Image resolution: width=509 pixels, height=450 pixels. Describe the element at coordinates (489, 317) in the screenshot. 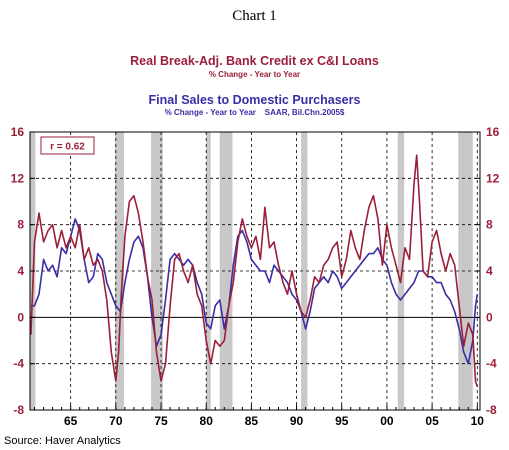

I see `y-tick-label-right: 0` at that location.